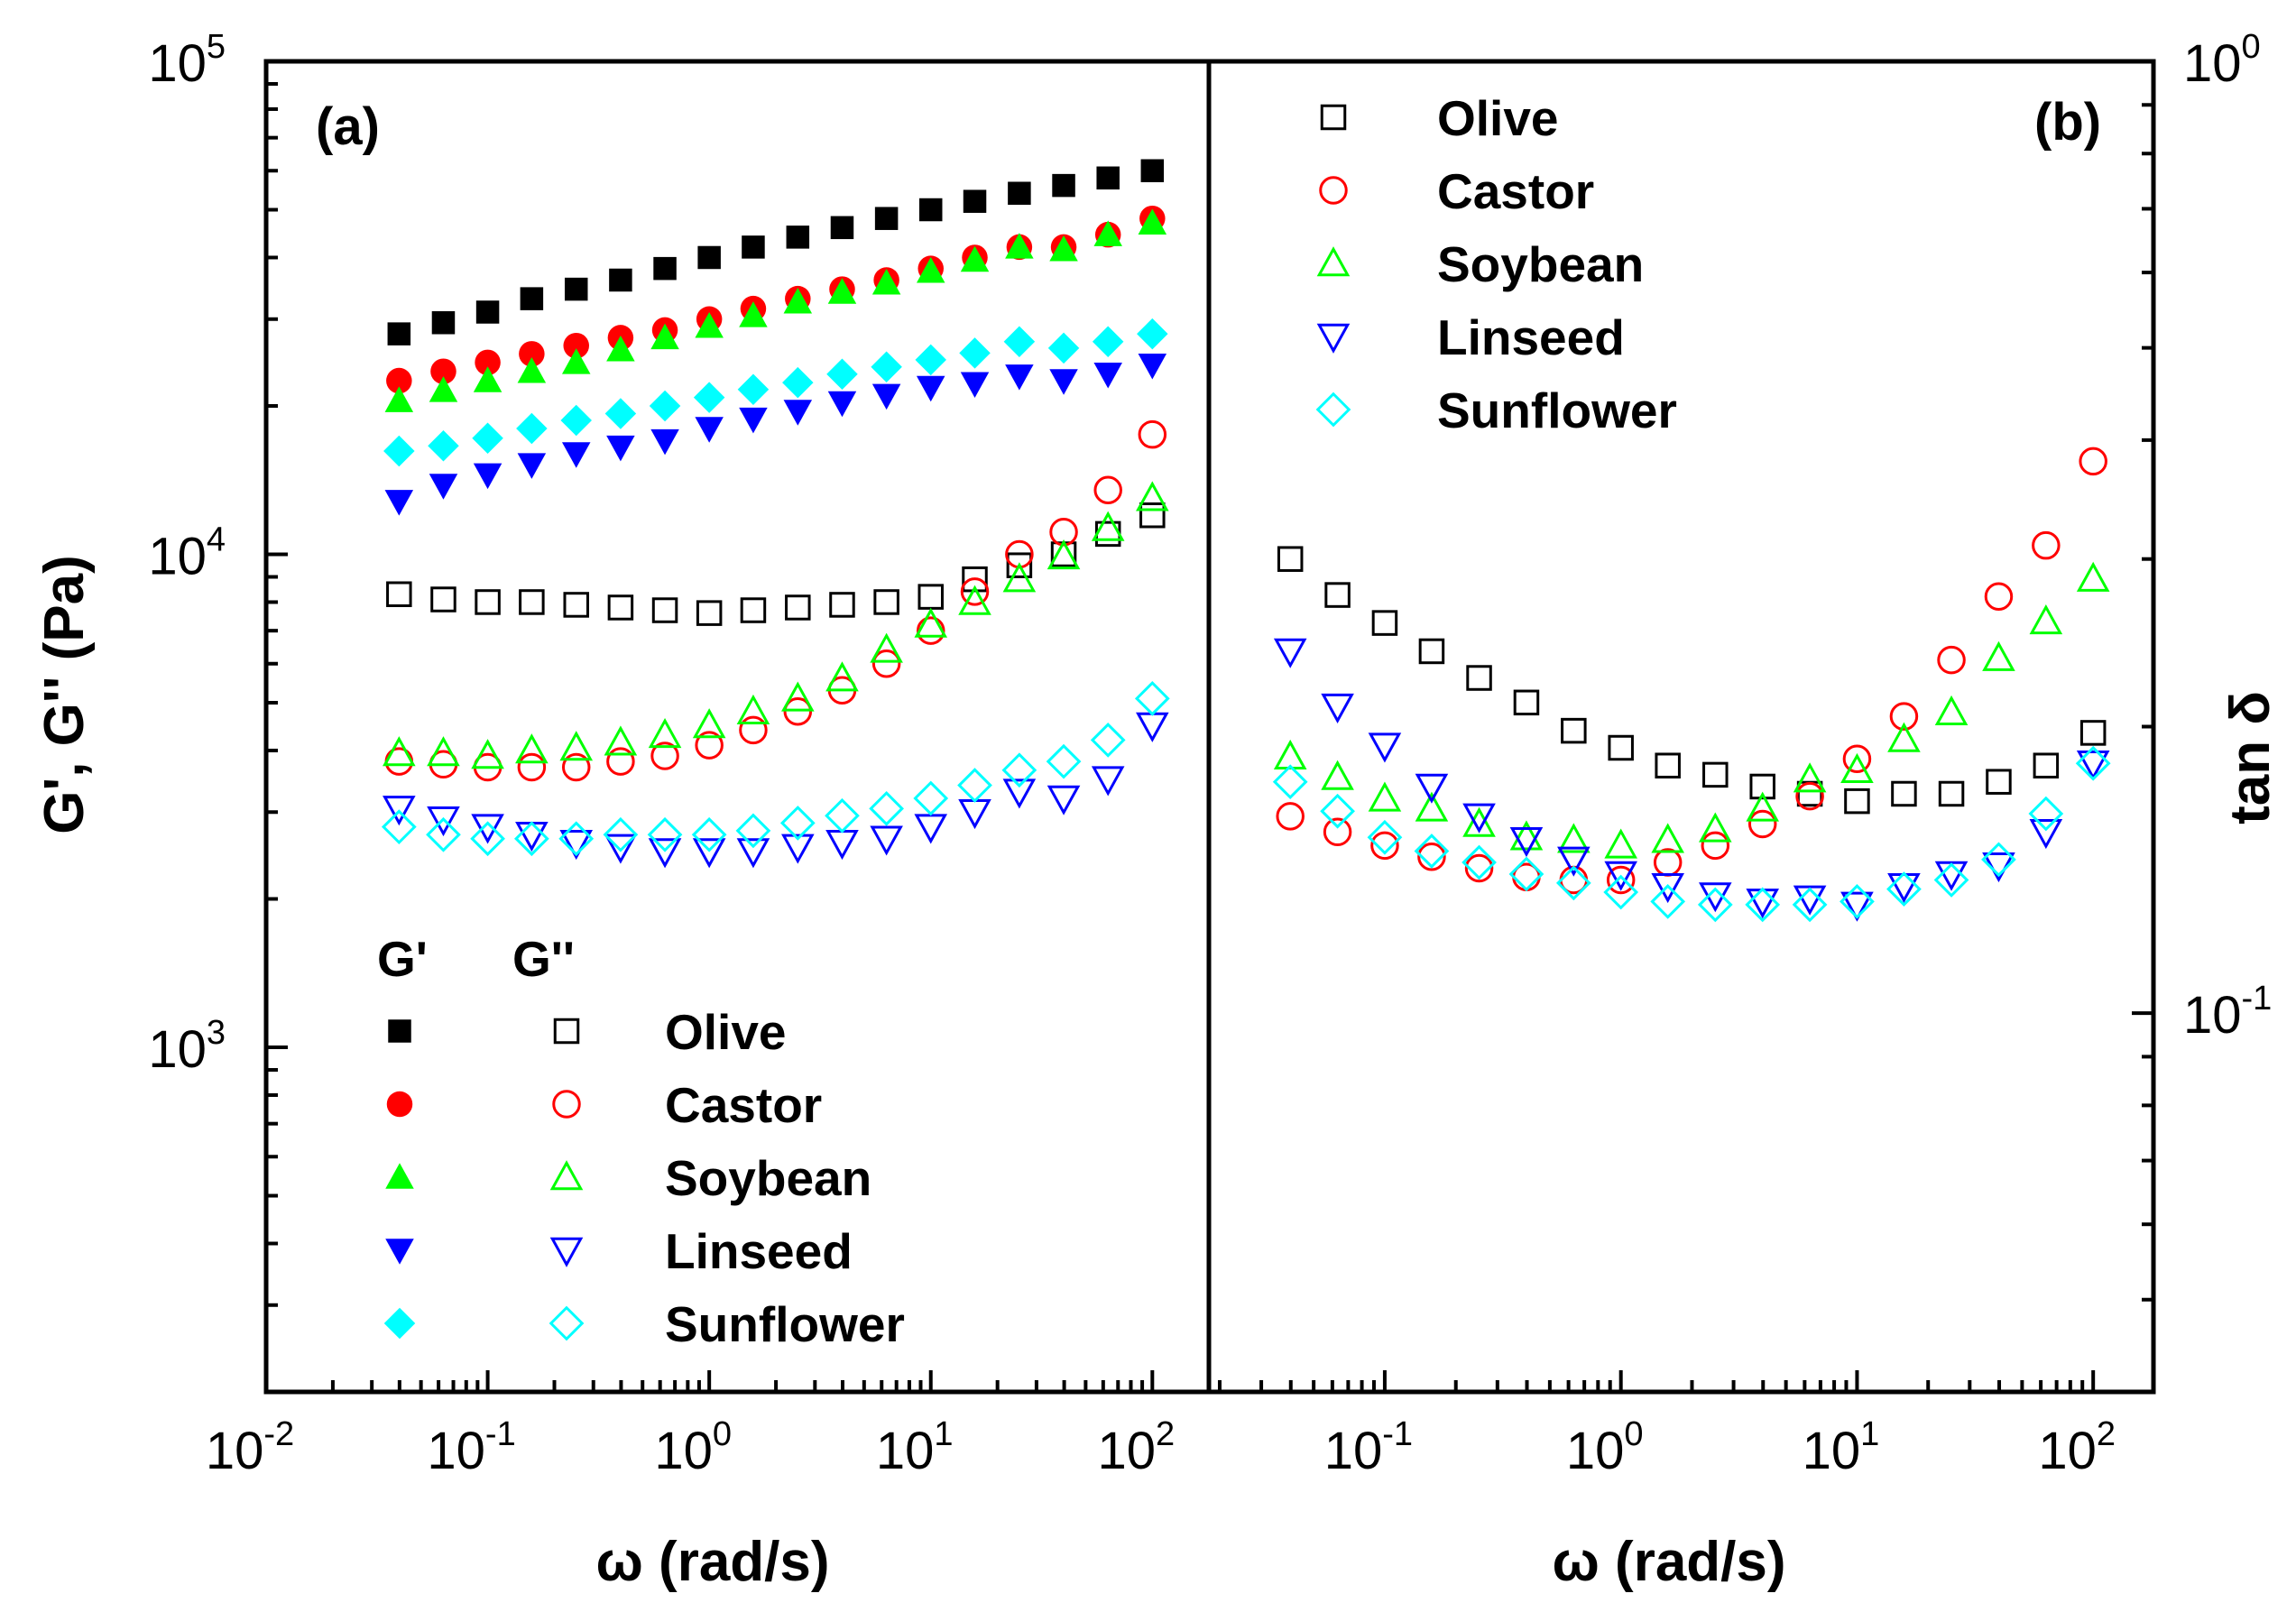  I want to click on legend-a-label-sunflower: Sunflower, so click(785, 1324).